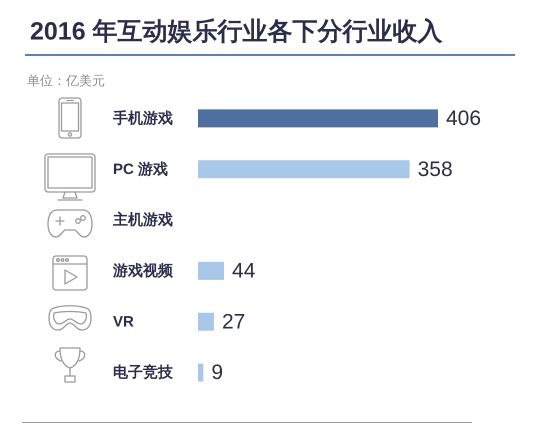 This screenshot has height=444, width=540. I want to click on y-tick-label: 主机游戏, so click(142, 219).